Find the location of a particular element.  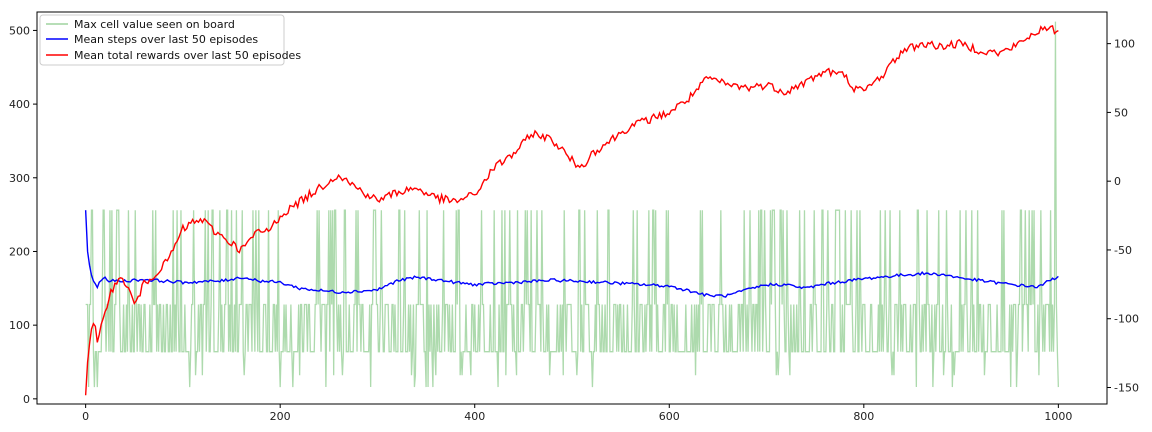

legend-label-mean-steps: Mean steps over last 50 episodes is located at coordinates (166, 39).